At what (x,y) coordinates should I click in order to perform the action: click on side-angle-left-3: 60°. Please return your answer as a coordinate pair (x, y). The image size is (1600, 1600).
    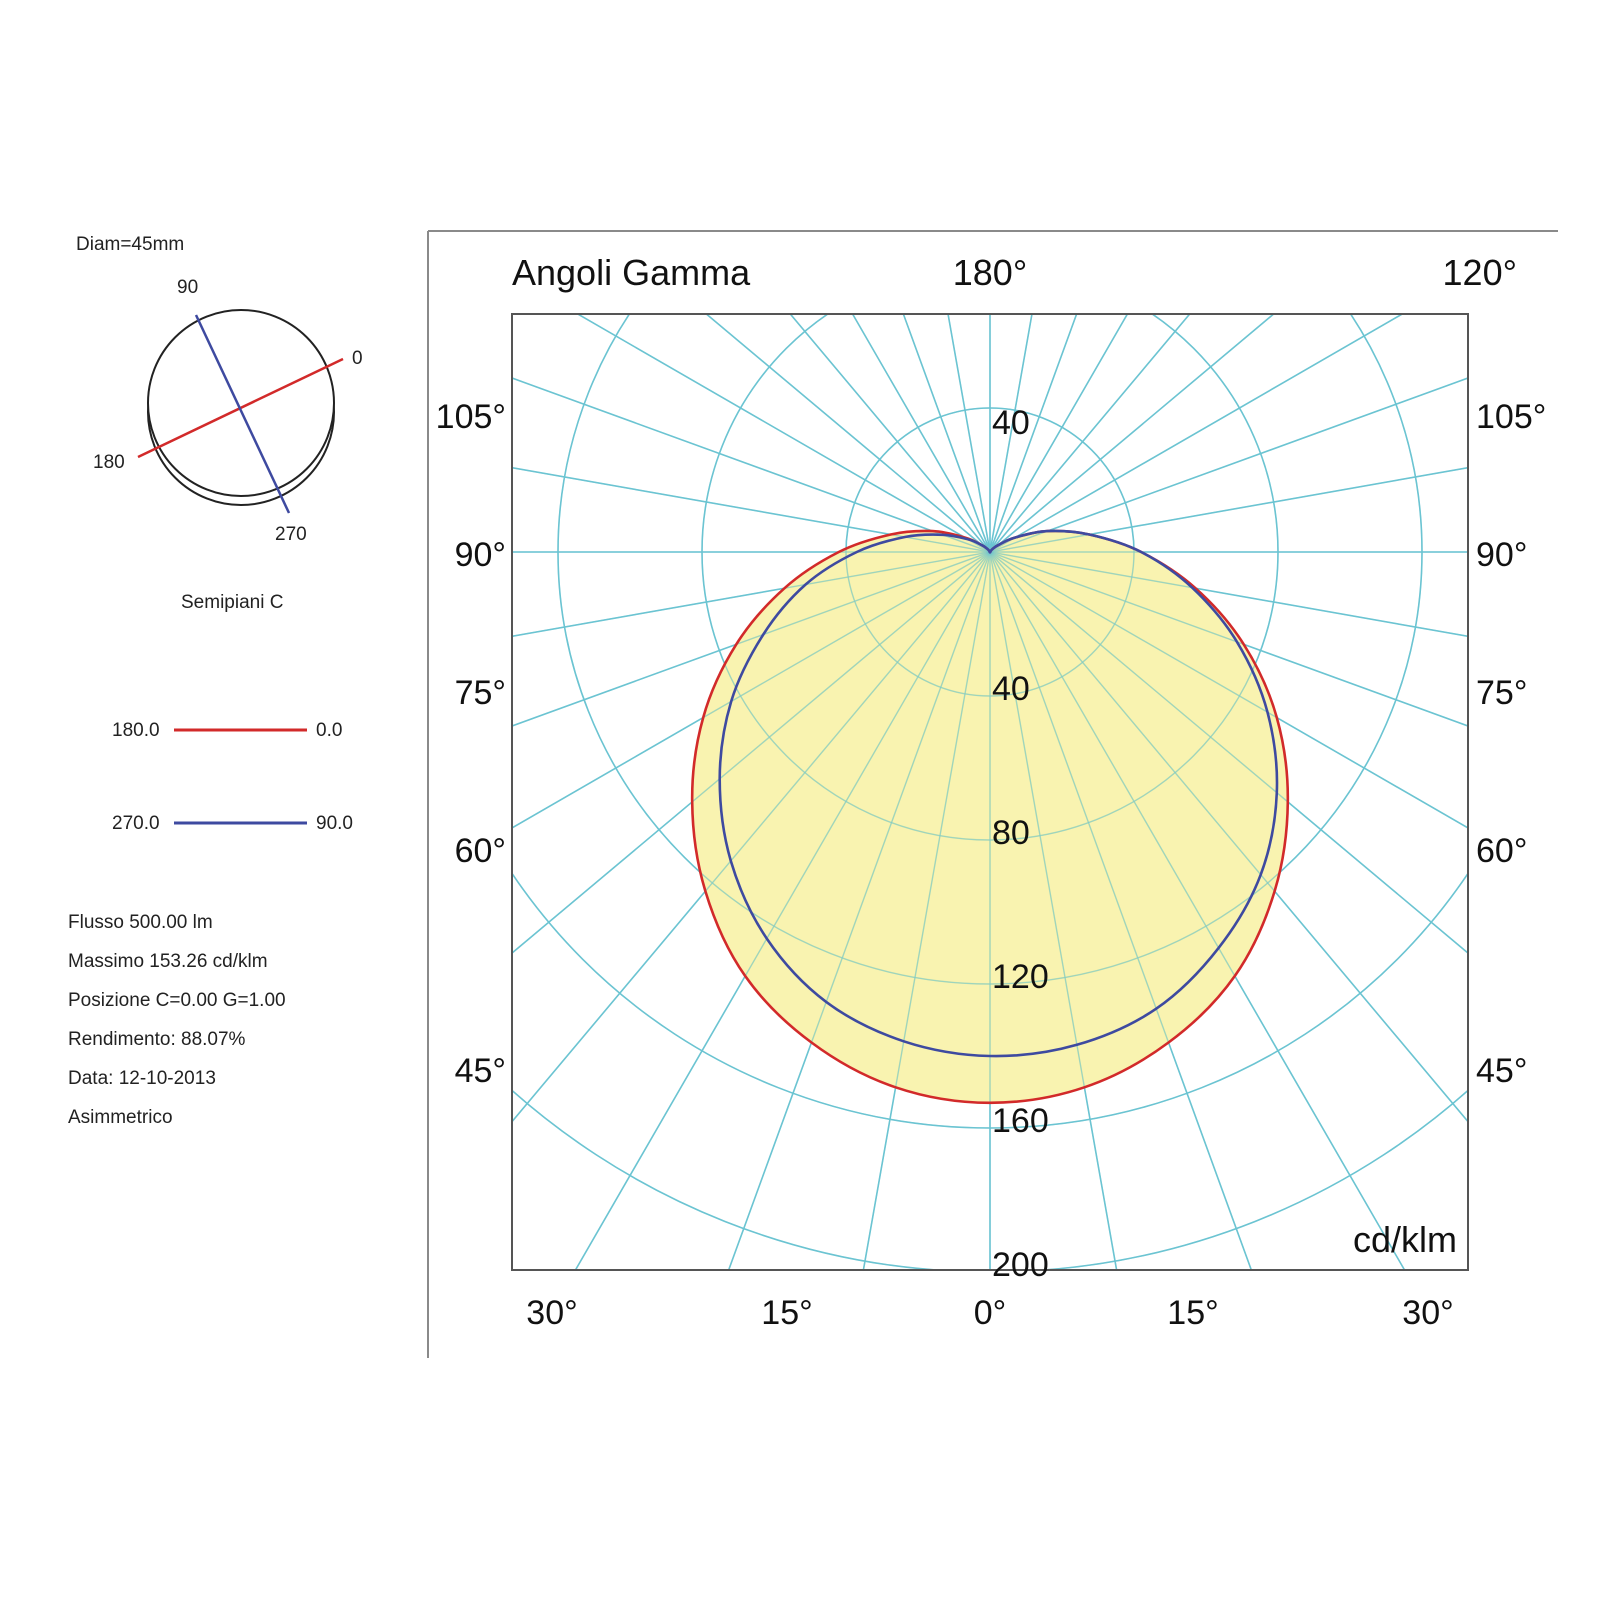
    Looking at the image, I should click on (480, 851).